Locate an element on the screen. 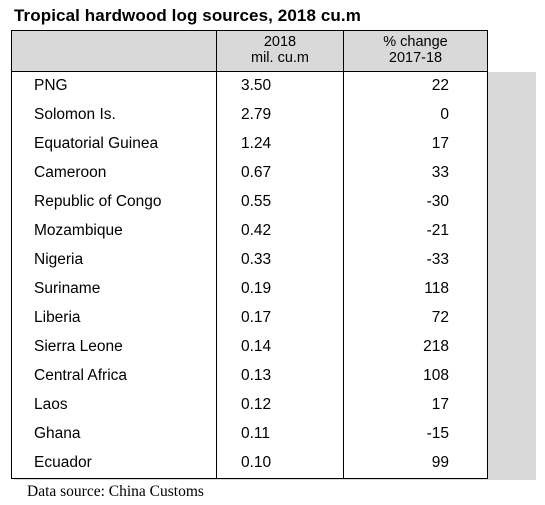 This screenshot has width=545, height=505. volume-cell: 0.12 is located at coordinates (256, 404).